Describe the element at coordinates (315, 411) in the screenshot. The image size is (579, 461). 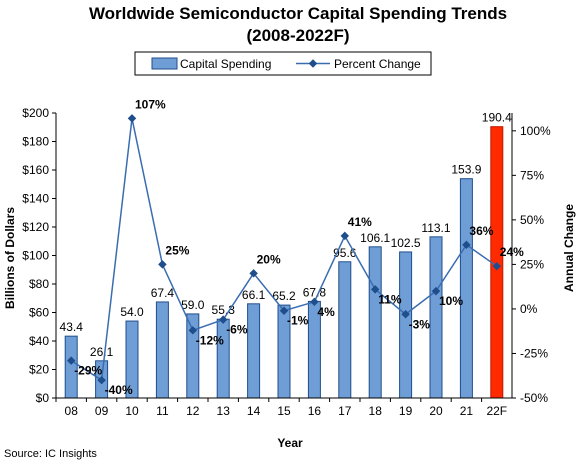
I see `x-tick-label: 16` at that location.